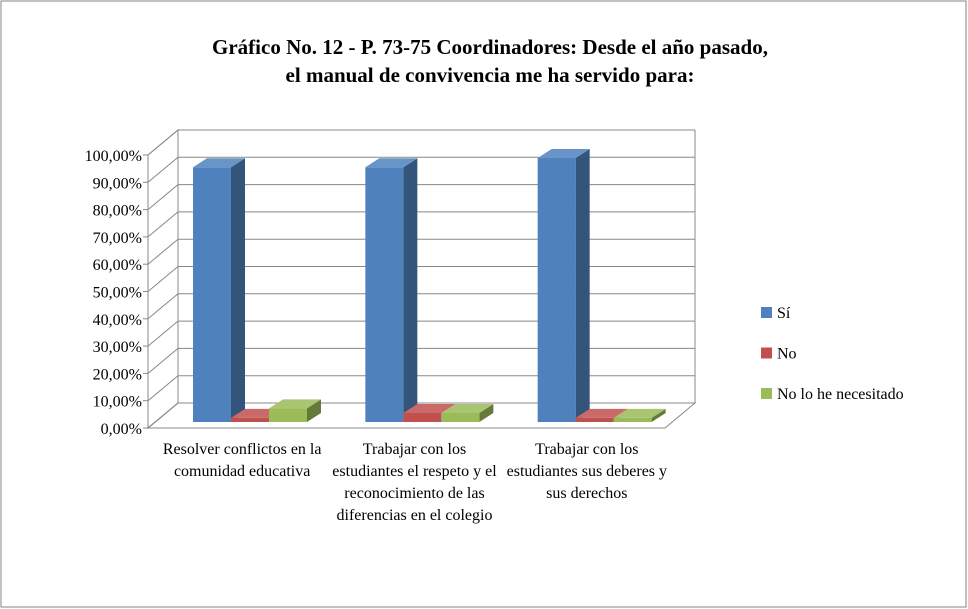 Image resolution: width=968 pixels, height=609 pixels. Describe the element at coordinates (117, 238) in the screenshot. I see `y-tick-label: 70,00%` at that location.